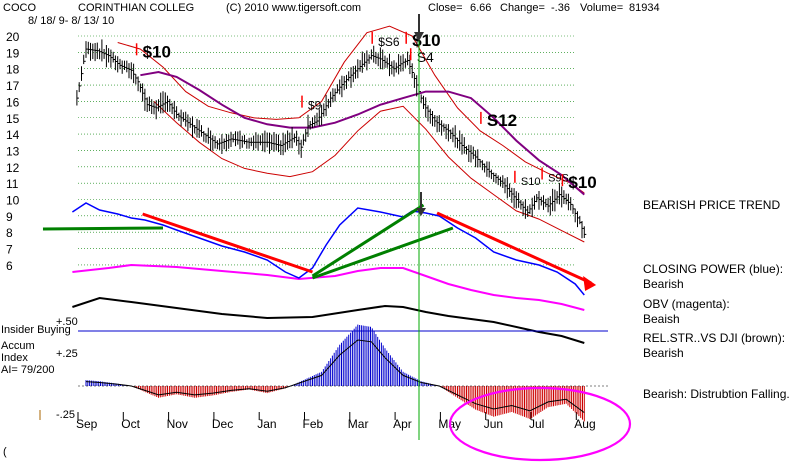  I want to click on accum-average-line, so click(335, 376).